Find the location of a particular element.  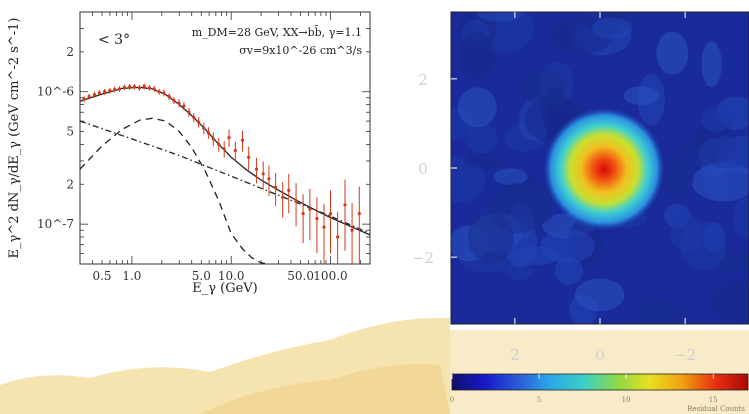

annotation-mass: m_DM=28 GeV, XX→bb̄, γ=1.1 is located at coordinates (277, 32).